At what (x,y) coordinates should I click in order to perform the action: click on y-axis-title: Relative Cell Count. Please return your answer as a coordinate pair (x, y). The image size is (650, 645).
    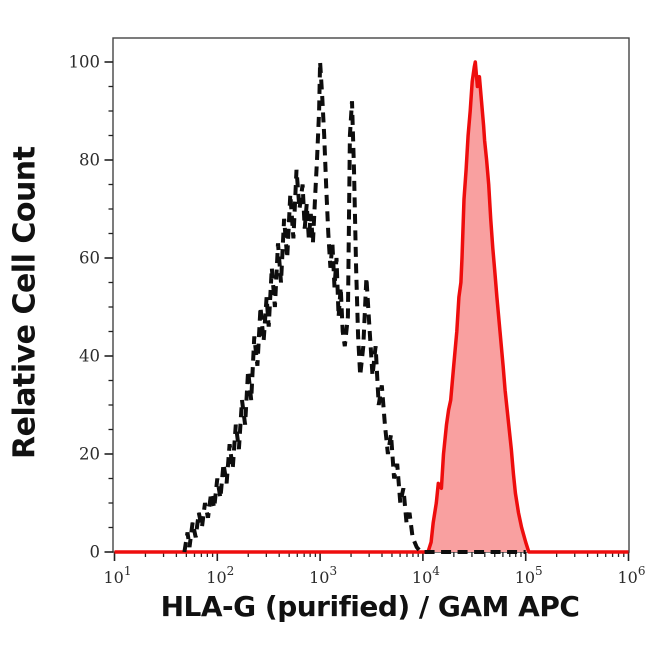
    Looking at the image, I should click on (25, 303).